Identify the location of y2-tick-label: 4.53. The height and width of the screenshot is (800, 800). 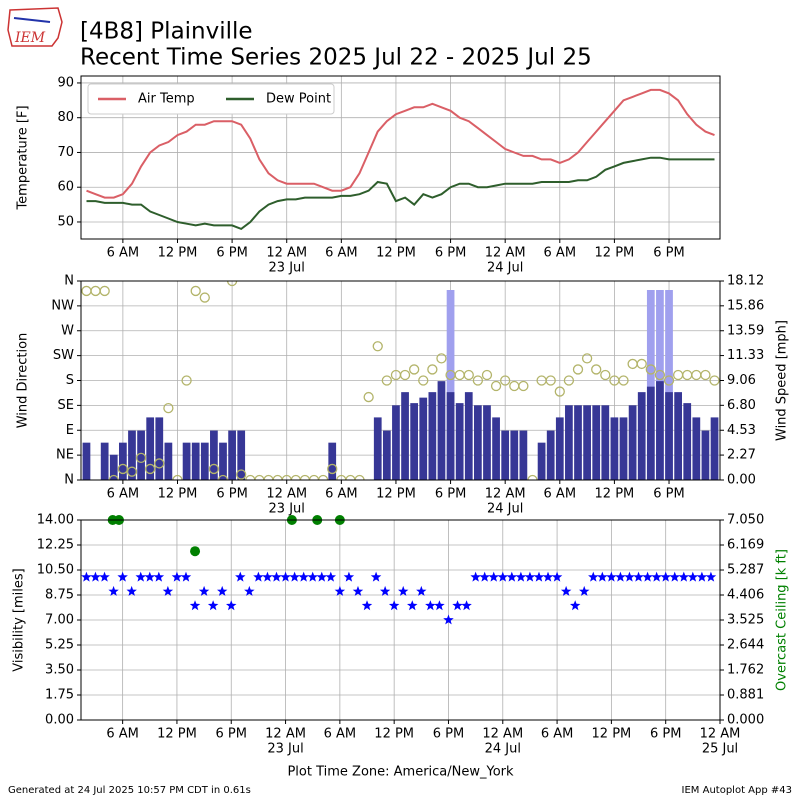
(741, 430).